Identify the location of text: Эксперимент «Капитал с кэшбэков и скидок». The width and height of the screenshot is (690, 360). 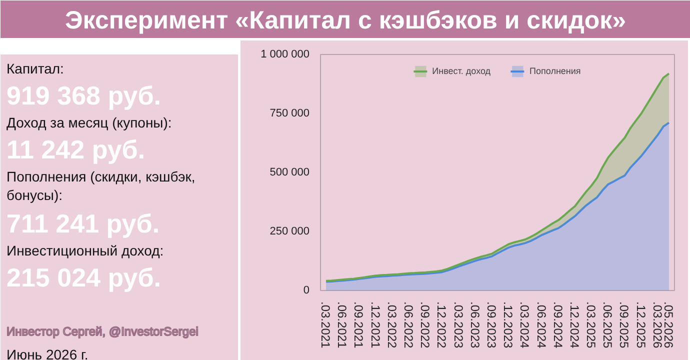
(345, 20).